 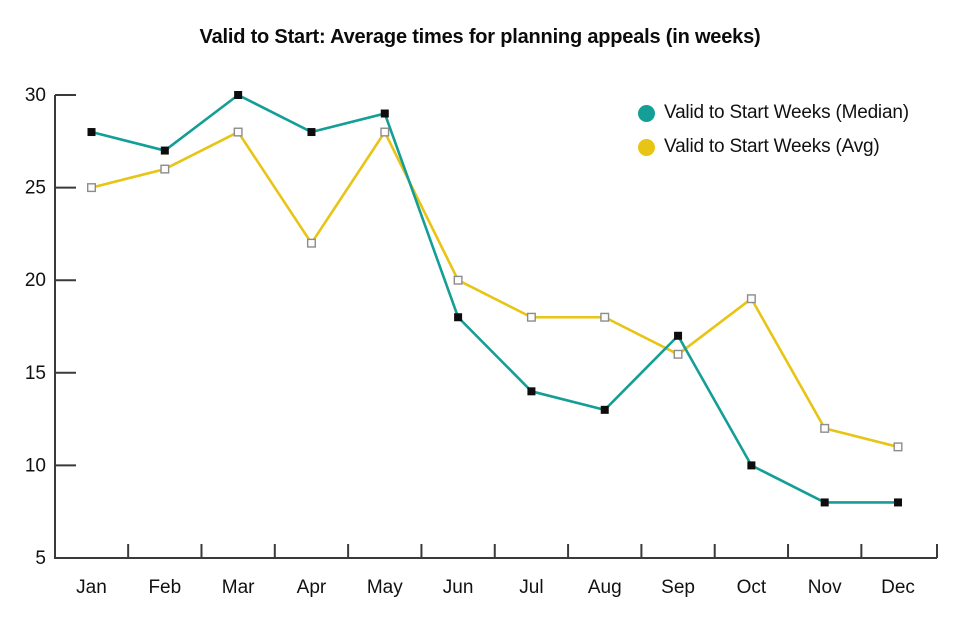 What do you see at coordinates (35, 280) in the screenshot?
I see `y-tick-label: 20` at bounding box center [35, 280].